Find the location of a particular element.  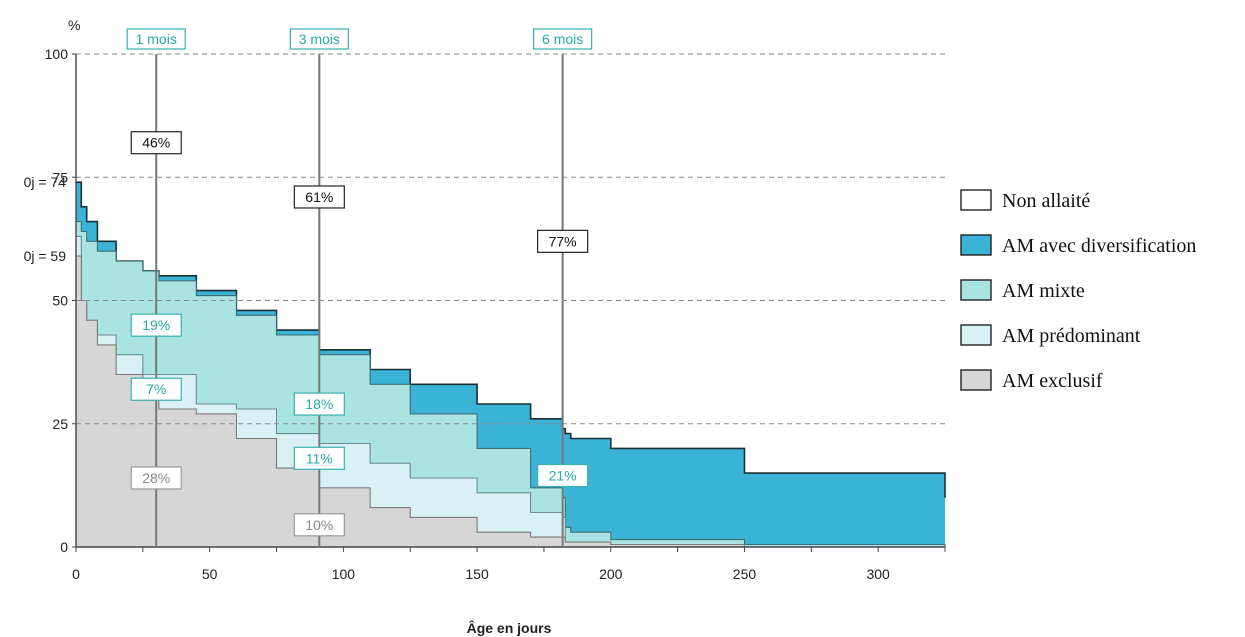

marker-label: 1 mois is located at coordinates (156, 39).